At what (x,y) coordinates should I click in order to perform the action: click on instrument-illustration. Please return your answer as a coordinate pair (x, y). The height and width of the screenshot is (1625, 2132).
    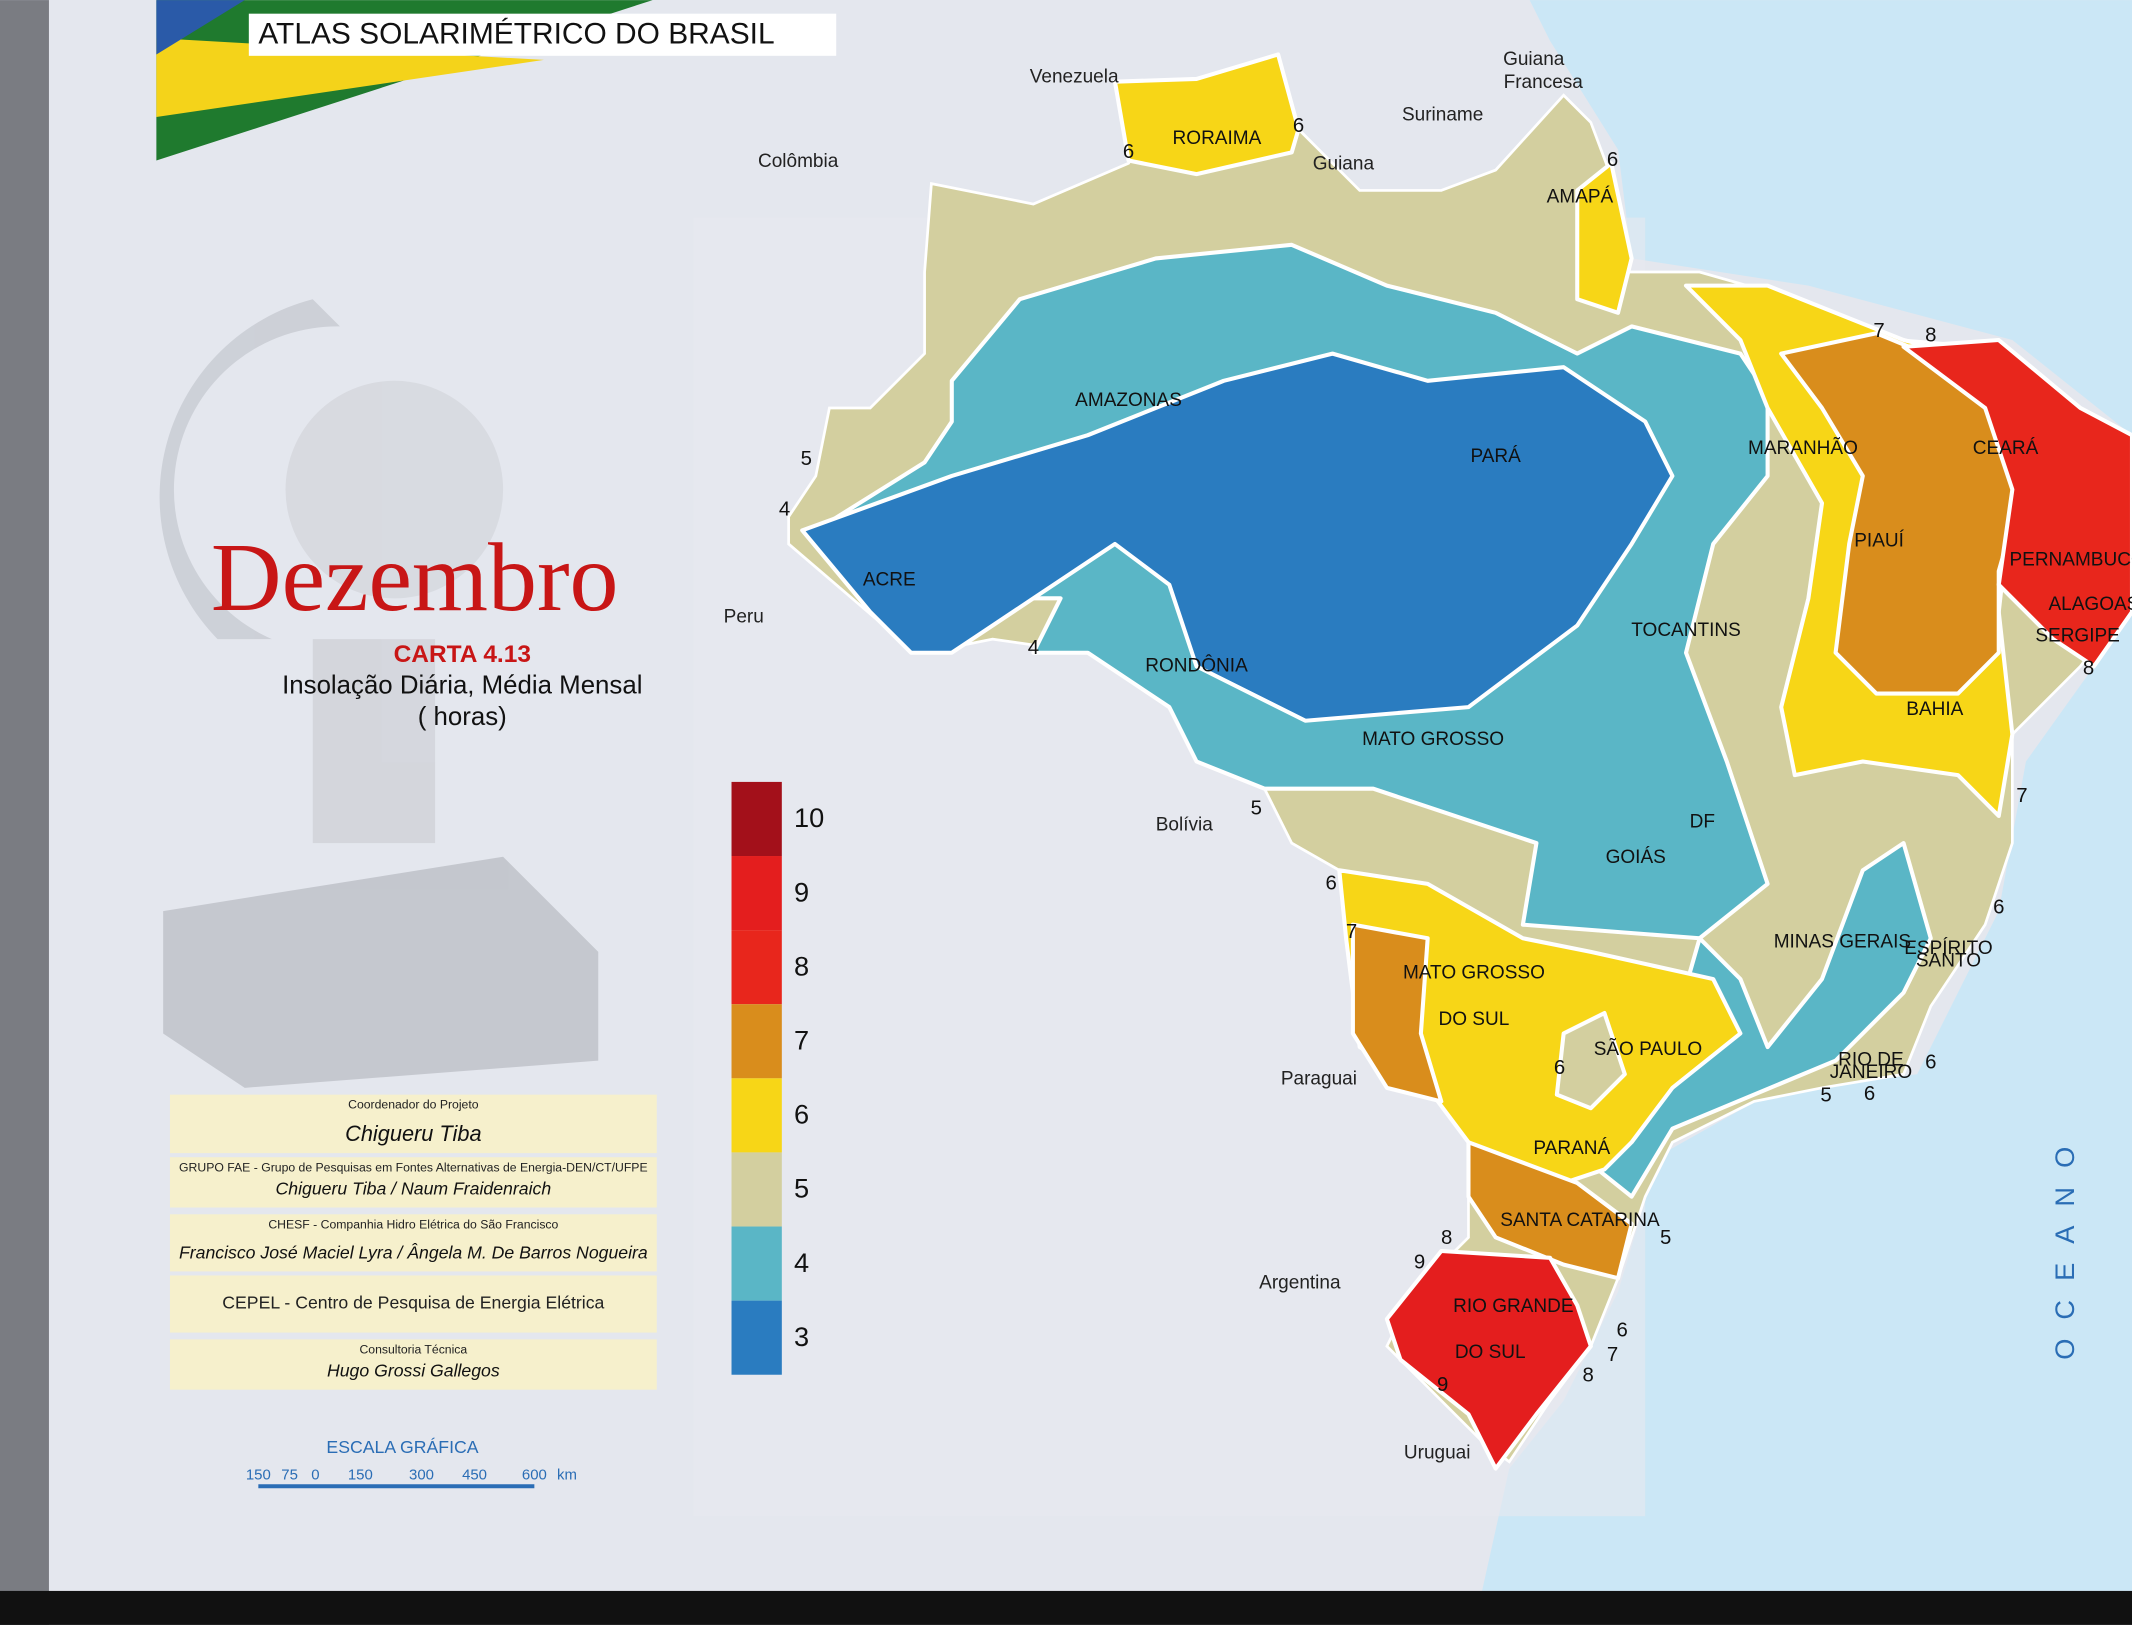
    Looking at the image, I should click on (379, 693).